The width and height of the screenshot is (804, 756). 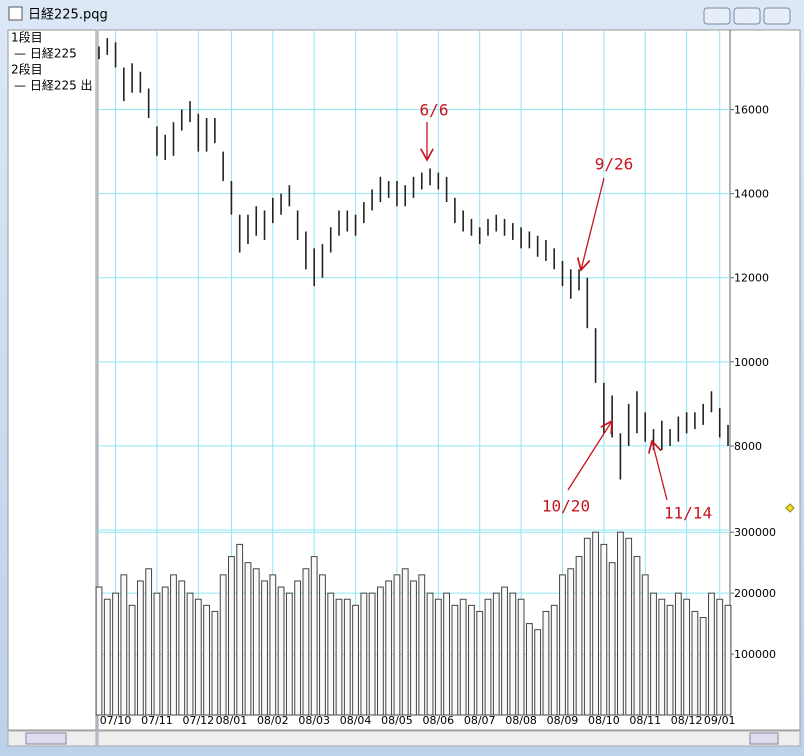 I want to click on marker, so click(x=790, y=508).